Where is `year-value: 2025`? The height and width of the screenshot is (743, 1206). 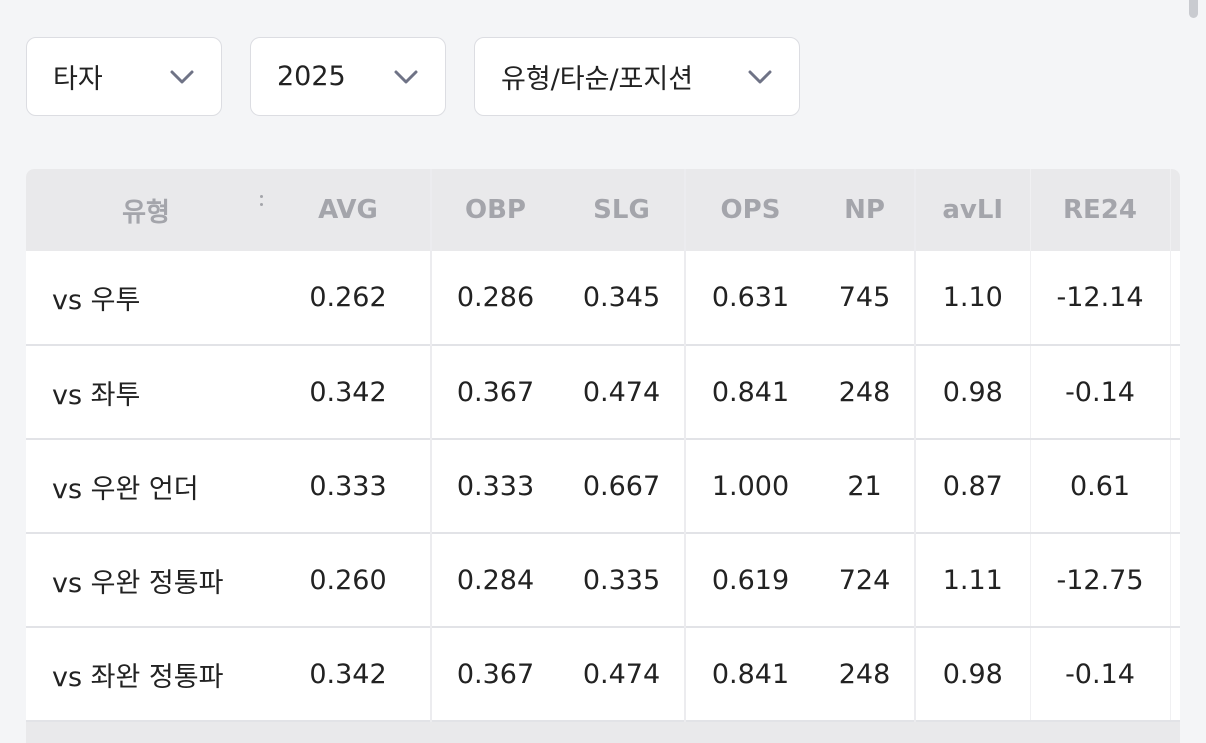 year-value: 2025 is located at coordinates (311, 76).